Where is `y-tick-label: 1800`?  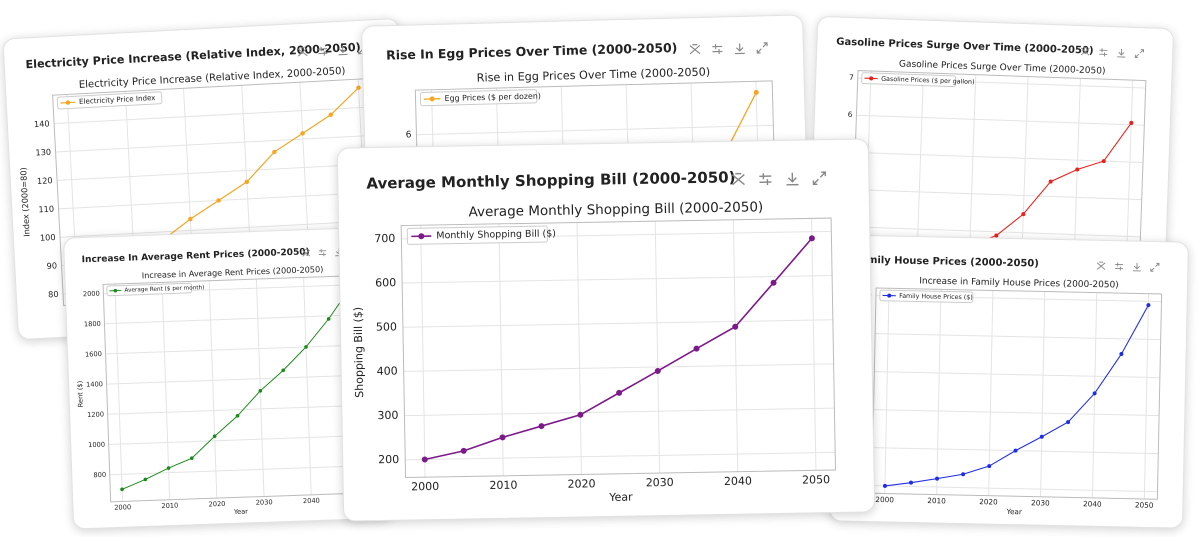 y-tick-label: 1800 is located at coordinates (92, 324).